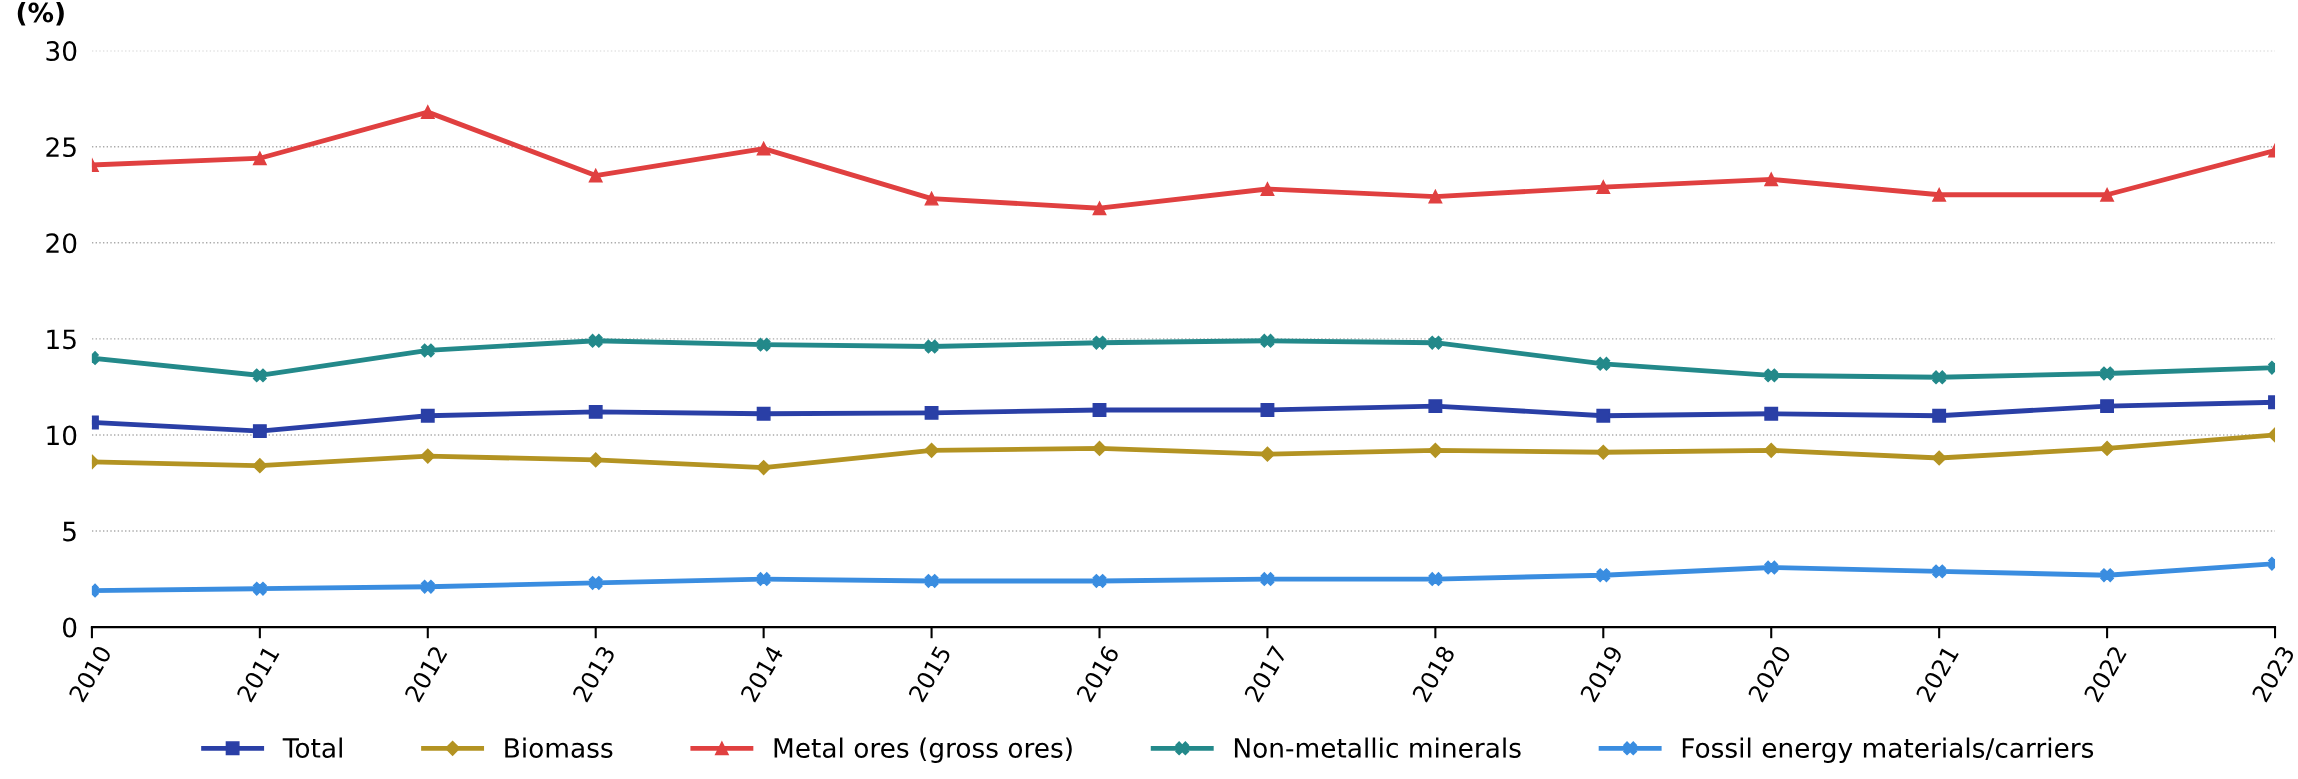 This screenshot has width=2298, height=779. I want to click on legend-label: Non-metallic minerals, so click(1377, 747).